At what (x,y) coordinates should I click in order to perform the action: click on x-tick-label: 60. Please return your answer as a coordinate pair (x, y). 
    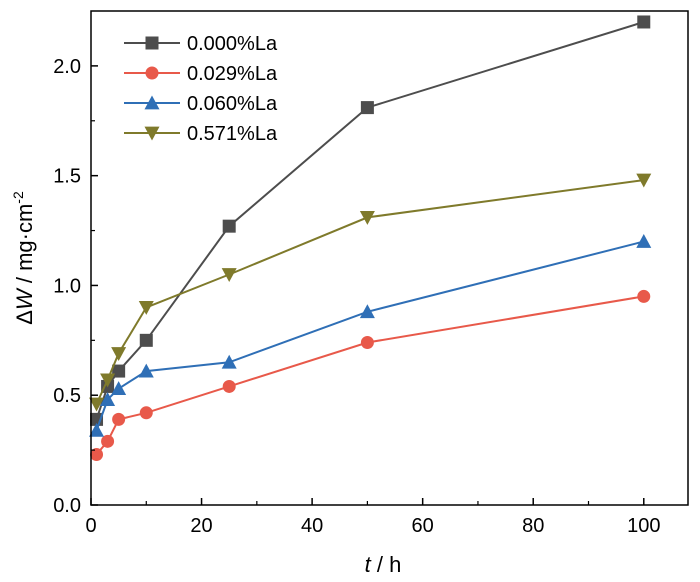
    Looking at the image, I should click on (423, 526).